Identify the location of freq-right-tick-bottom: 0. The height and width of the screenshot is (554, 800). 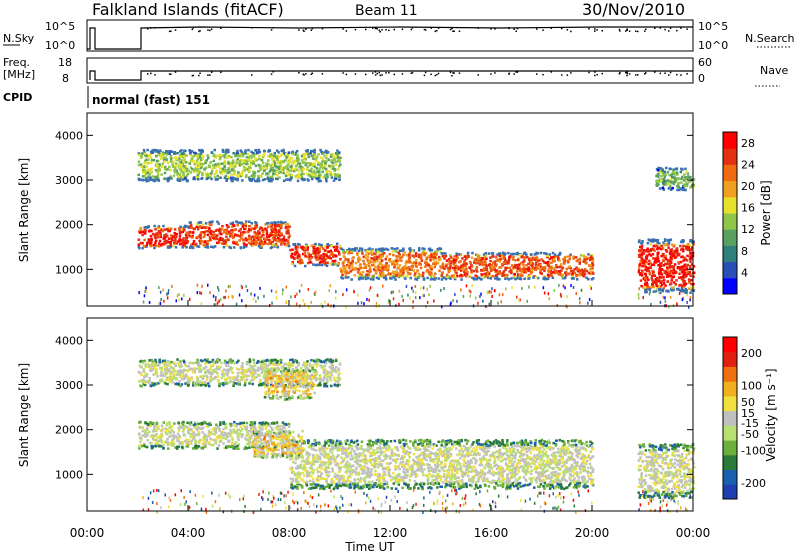
(701, 78).